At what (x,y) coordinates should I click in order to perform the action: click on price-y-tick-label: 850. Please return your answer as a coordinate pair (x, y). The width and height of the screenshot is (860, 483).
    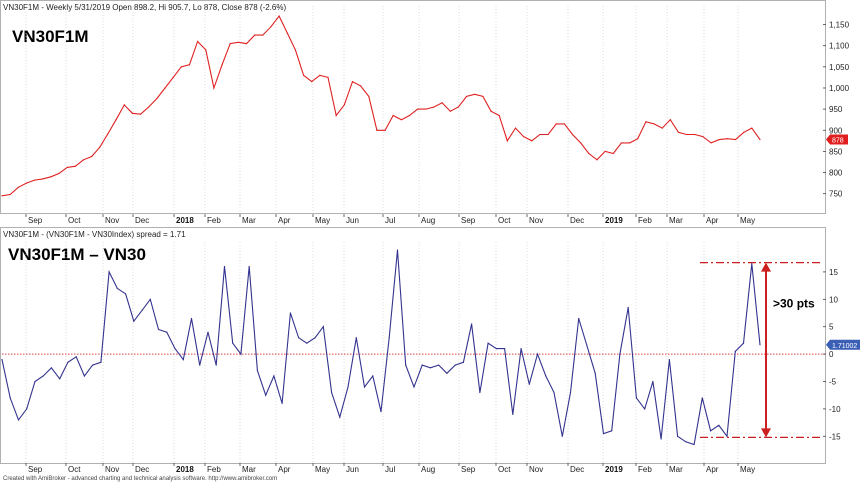
    Looking at the image, I should click on (836, 151).